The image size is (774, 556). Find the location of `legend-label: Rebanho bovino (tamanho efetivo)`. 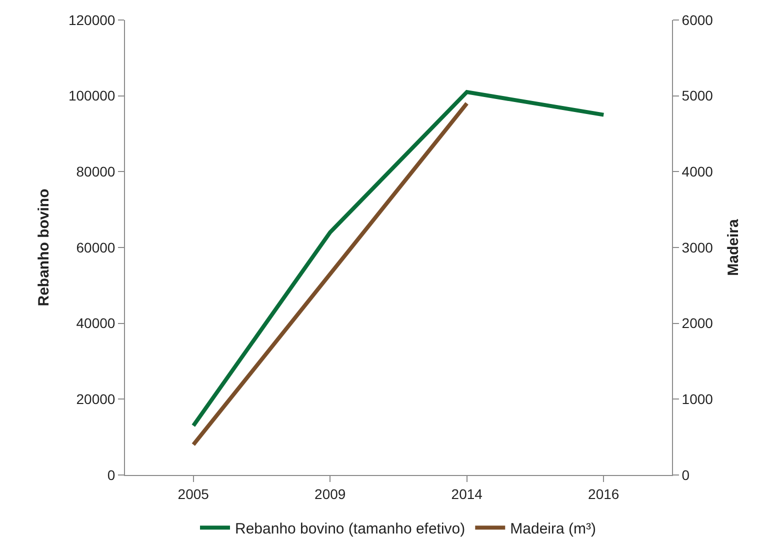

legend-label: Rebanho bovino (tamanho efetivo) is located at coordinates (350, 529).